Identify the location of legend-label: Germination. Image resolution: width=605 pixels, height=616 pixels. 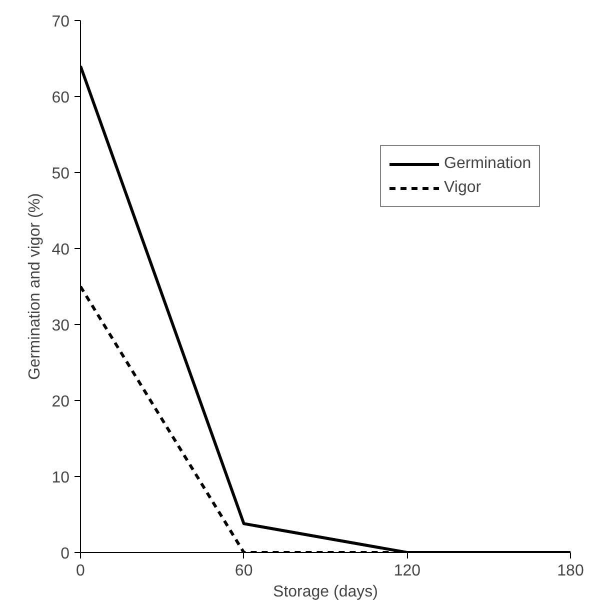
(488, 164).